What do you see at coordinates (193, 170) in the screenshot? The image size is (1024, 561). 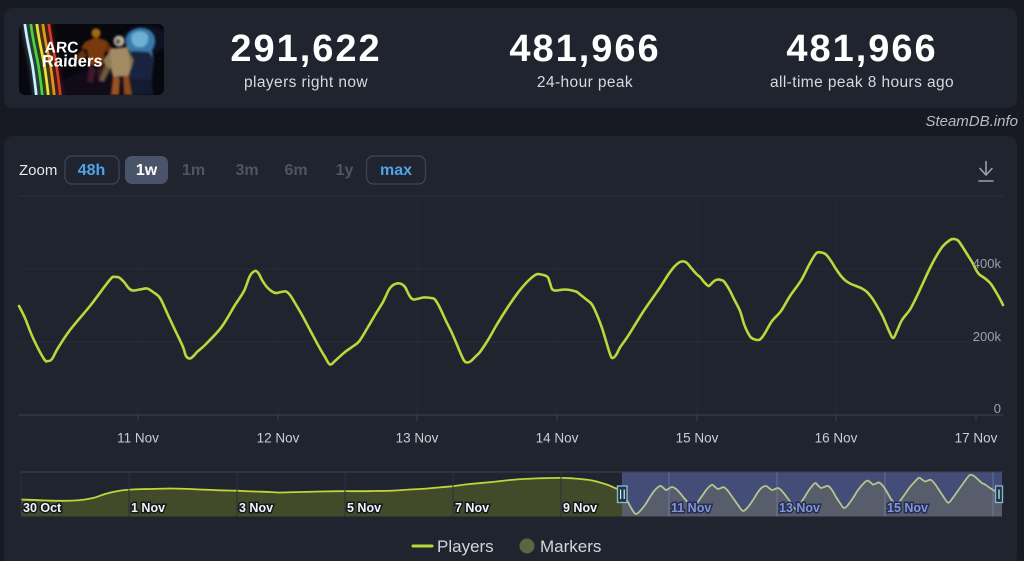 I see `svg-text: 1m` at bounding box center [193, 170].